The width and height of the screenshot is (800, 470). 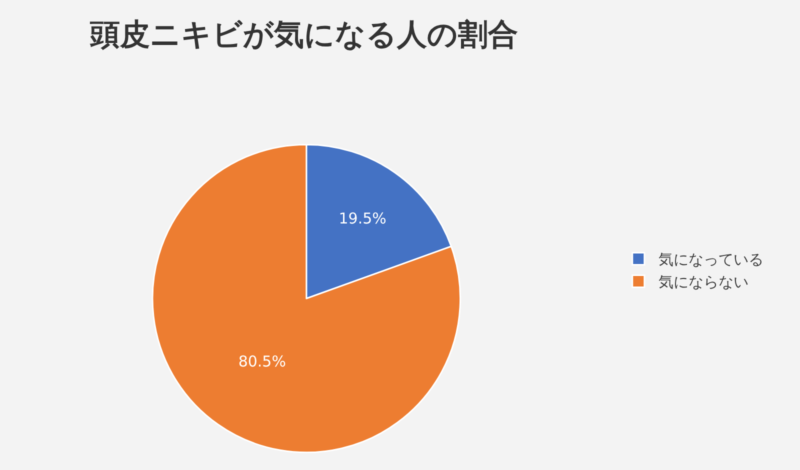 I want to click on legend-label: 気になっている, so click(x=711, y=259).